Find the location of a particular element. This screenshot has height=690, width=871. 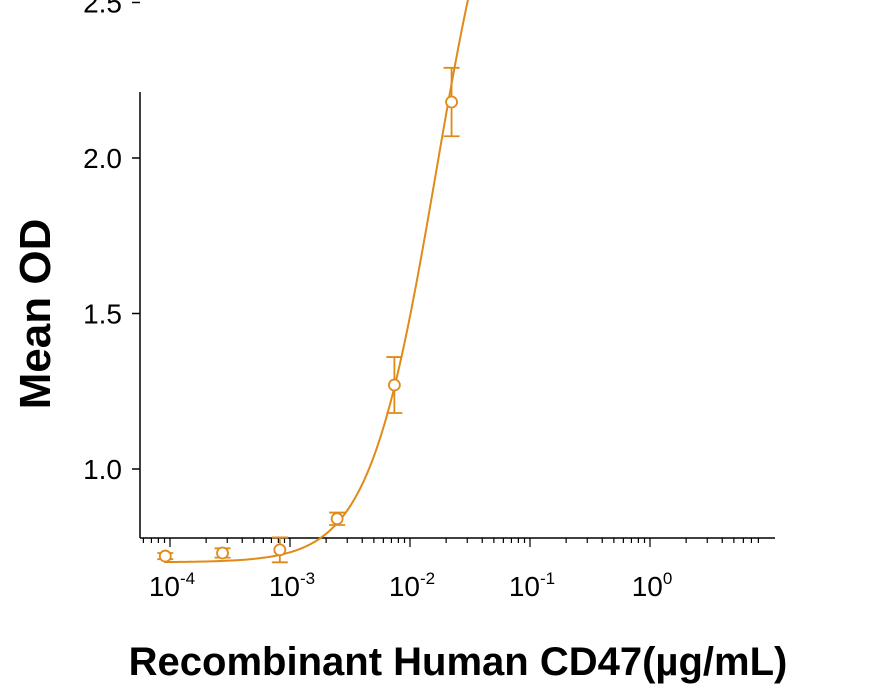

x-tick-label: 10⁻⁴ is located at coordinates (172, 585).